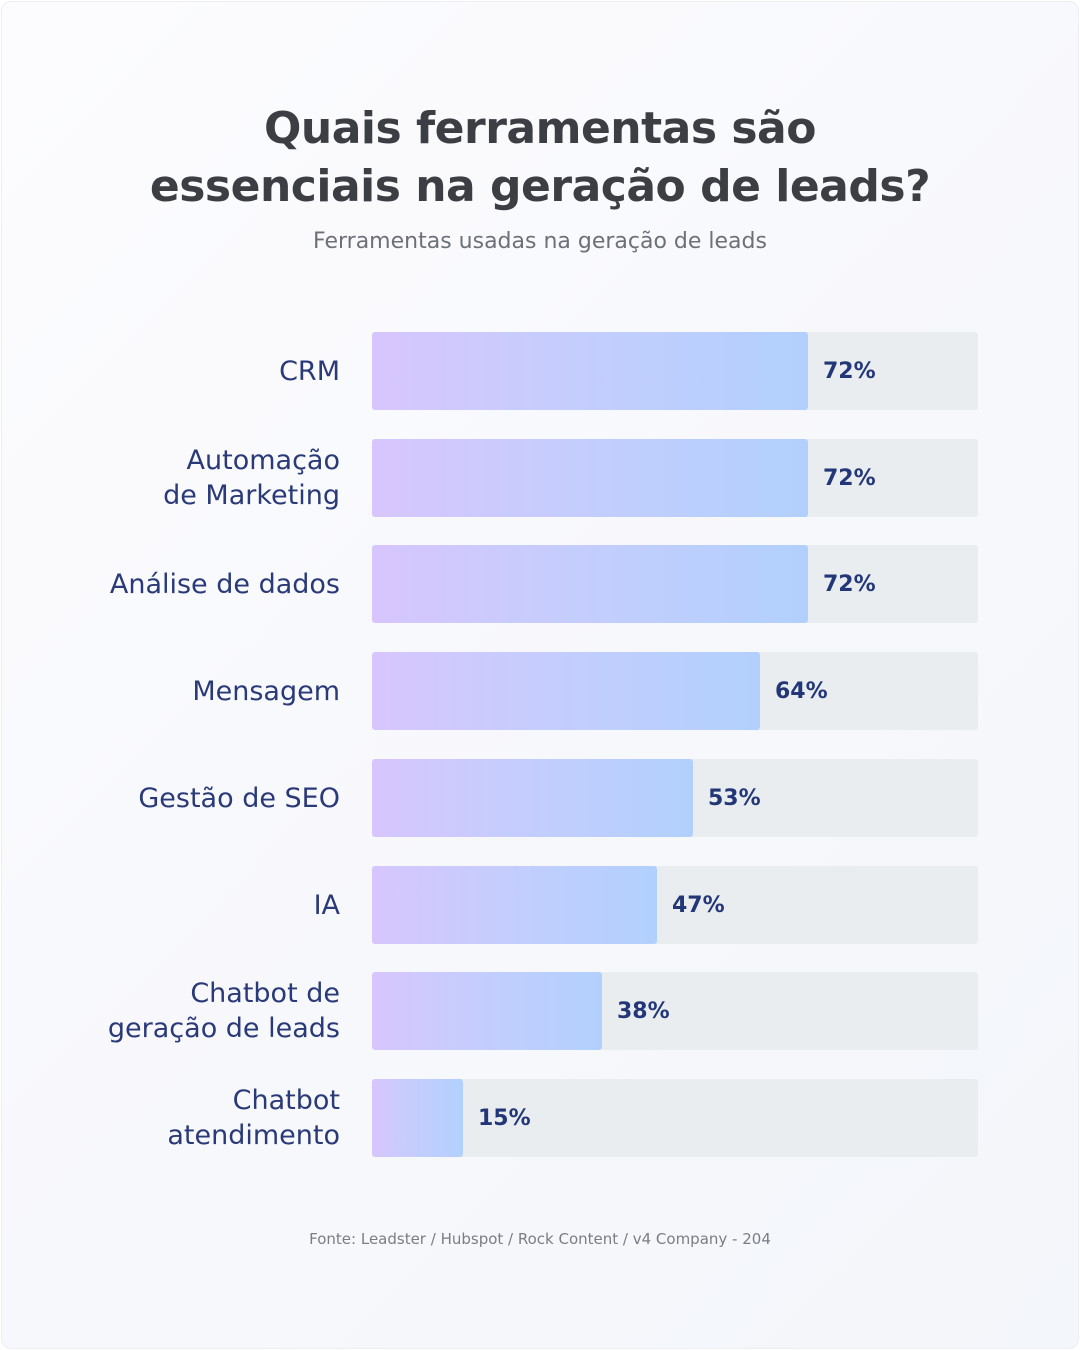 The width and height of the screenshot is (1080, 1350). Describe the element at coordinates (540, 241) in the screenshot. I see `chart-subtitle: Ferramentas usadas na geração de leads` at that location.